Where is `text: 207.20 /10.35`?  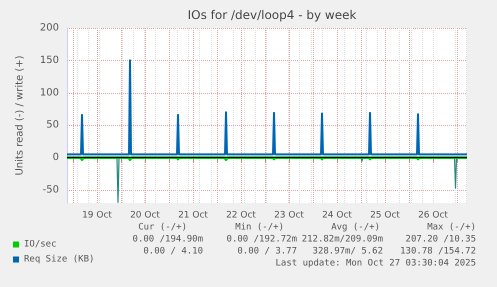
text: 207.20 /10.35 is located at coordinates (441, 239).